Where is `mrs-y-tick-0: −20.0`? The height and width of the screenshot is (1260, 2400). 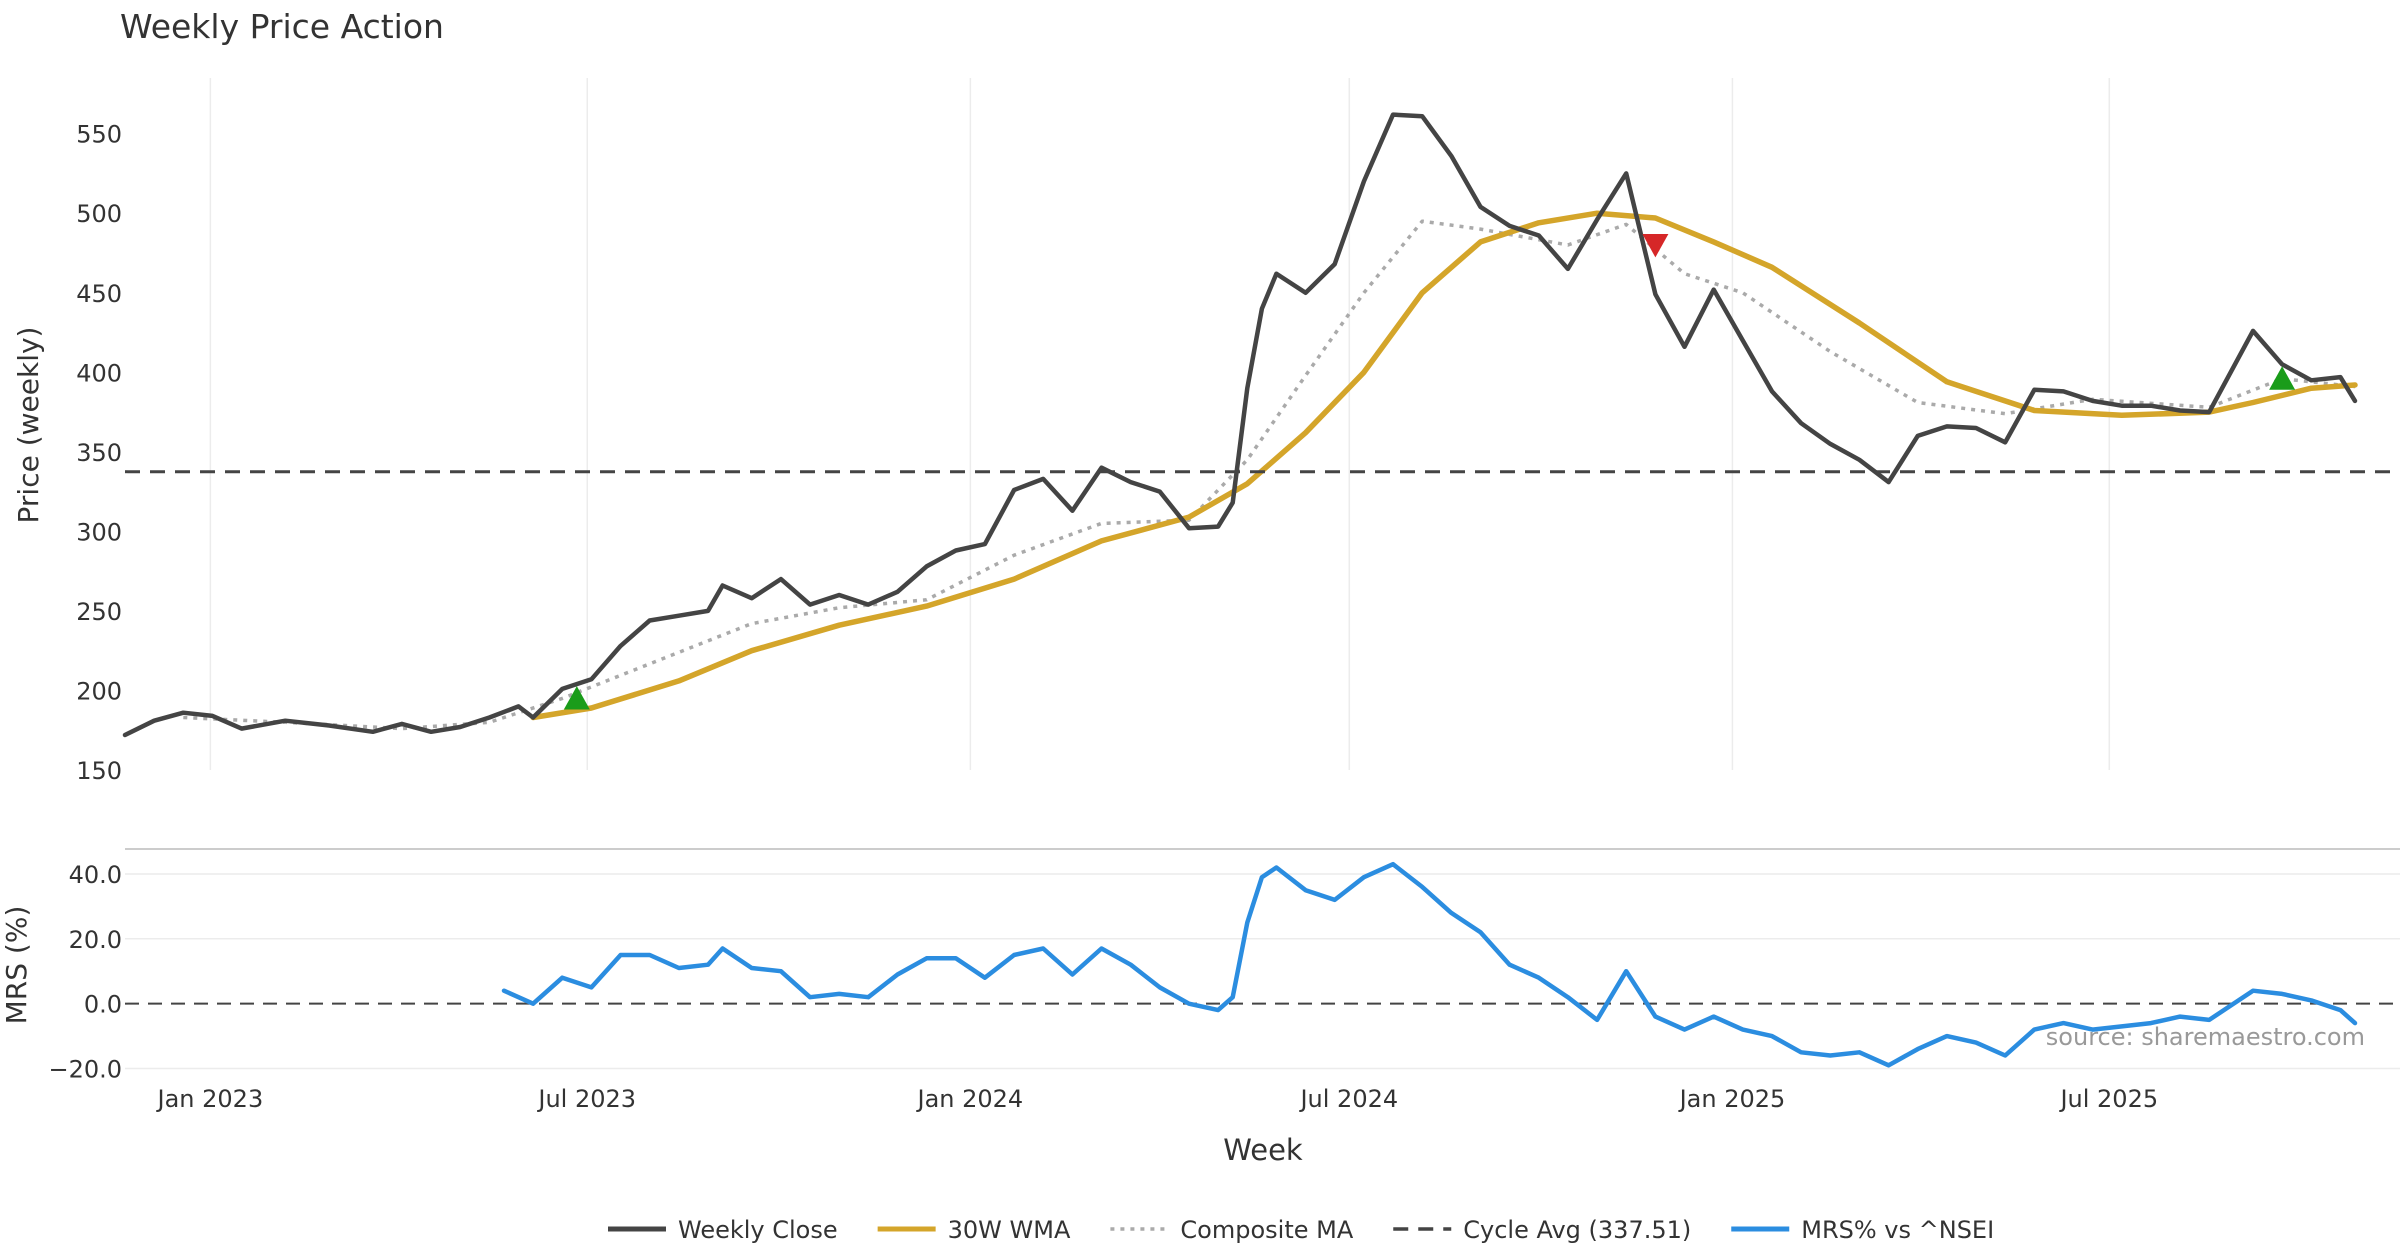 mrs-y-tick-0: −20.0 is located at coordinates (85, 1070).